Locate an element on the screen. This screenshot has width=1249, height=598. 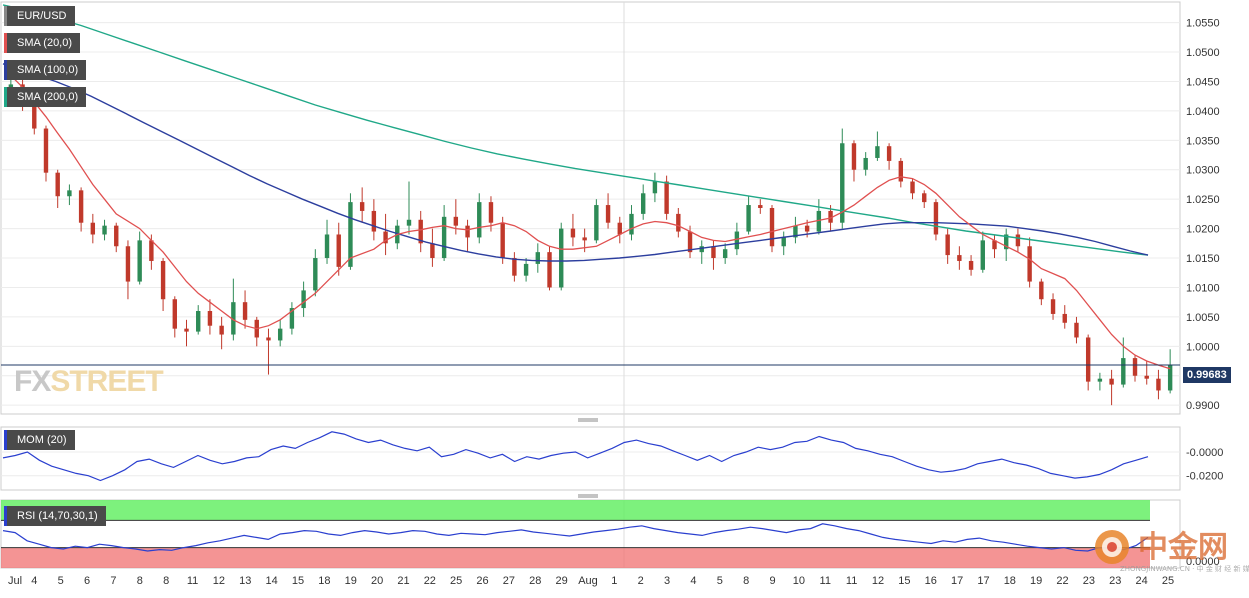
x-axis-label: 12 is located at coordinates (219, 581).